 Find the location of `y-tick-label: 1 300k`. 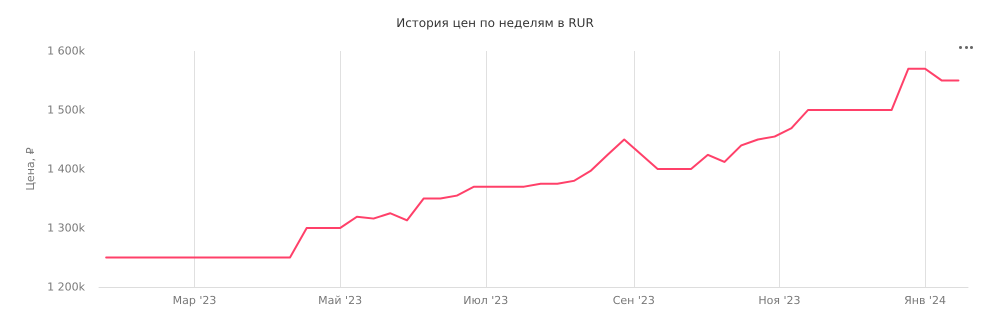

y-tick-label: 1 300k is located at coordinates (66, 228).